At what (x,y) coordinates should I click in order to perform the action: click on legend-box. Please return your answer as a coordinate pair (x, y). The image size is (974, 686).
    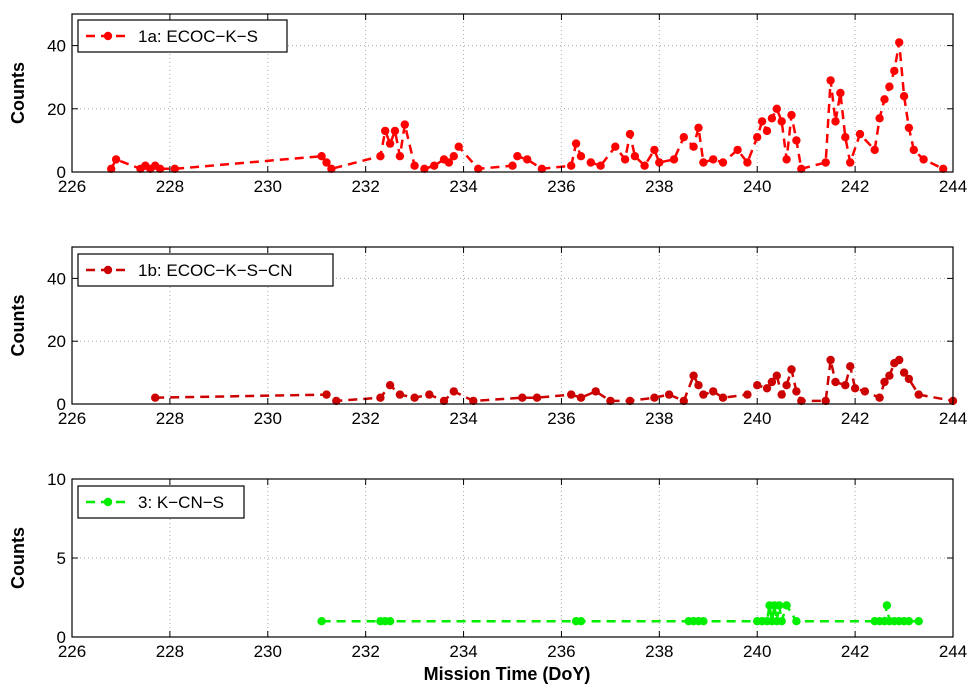
    Looking at the image, I should click on (182, 36).